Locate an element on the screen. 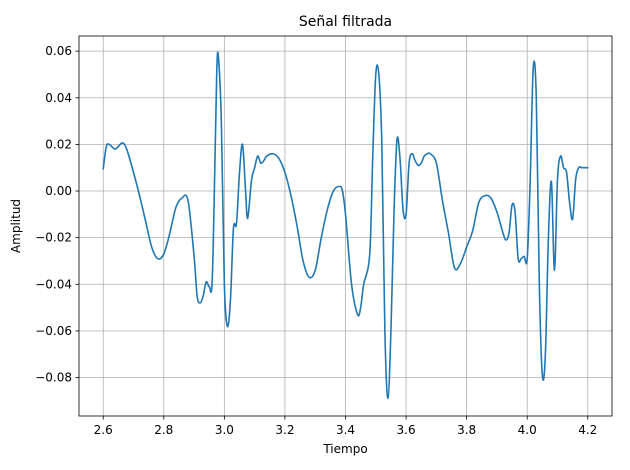 This screenshot has width=630, height=470. y-tick-label: 0.02 is located at coordinates (58, 144).